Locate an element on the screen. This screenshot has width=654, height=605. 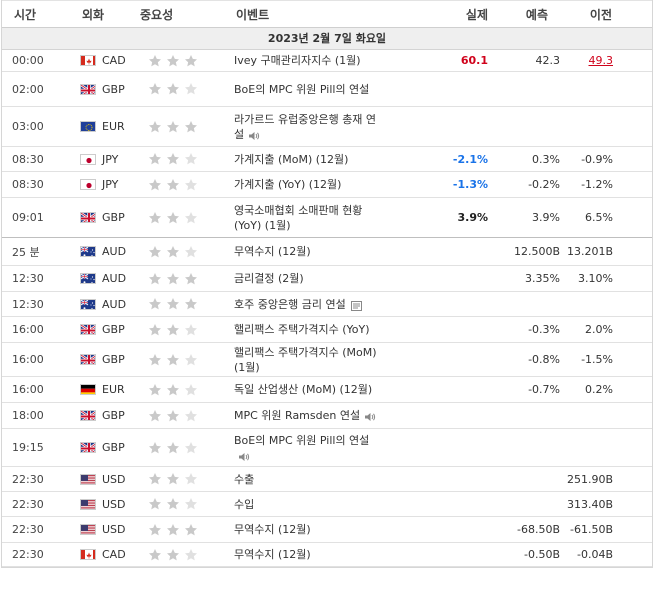
event-row: 22:30 CAD 무역수지 (12월) -0.50B -0.04B is located at coordinates (327, 555).